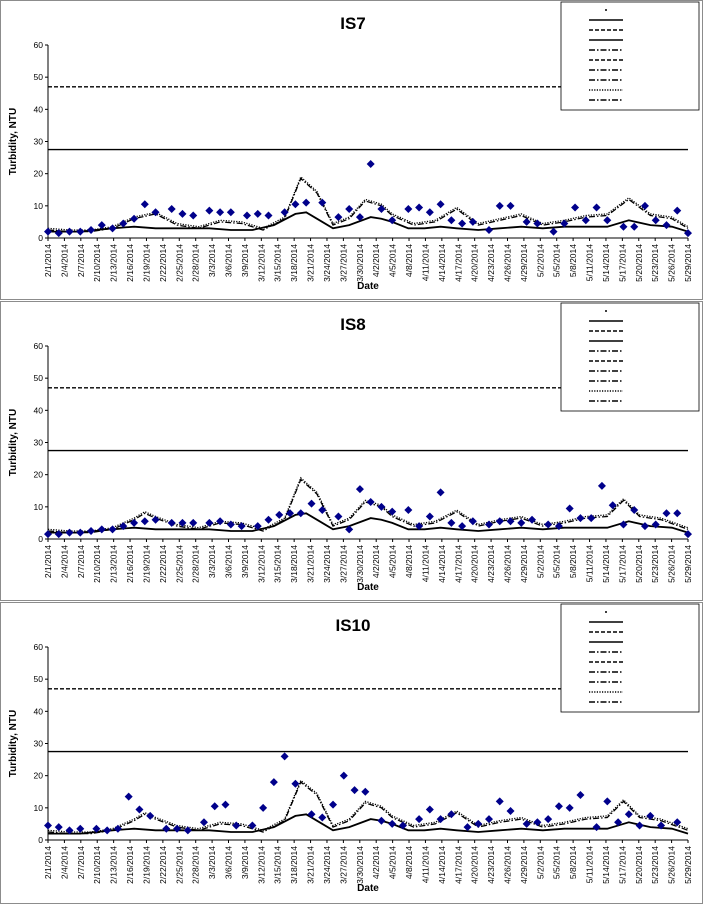 The height and width of the screenshot is (905, 704). What do you see at coordinates (294, 865) in the screenshot?
I see `x-tick-label: 3/18/2014` at bounding box center [294, 865].